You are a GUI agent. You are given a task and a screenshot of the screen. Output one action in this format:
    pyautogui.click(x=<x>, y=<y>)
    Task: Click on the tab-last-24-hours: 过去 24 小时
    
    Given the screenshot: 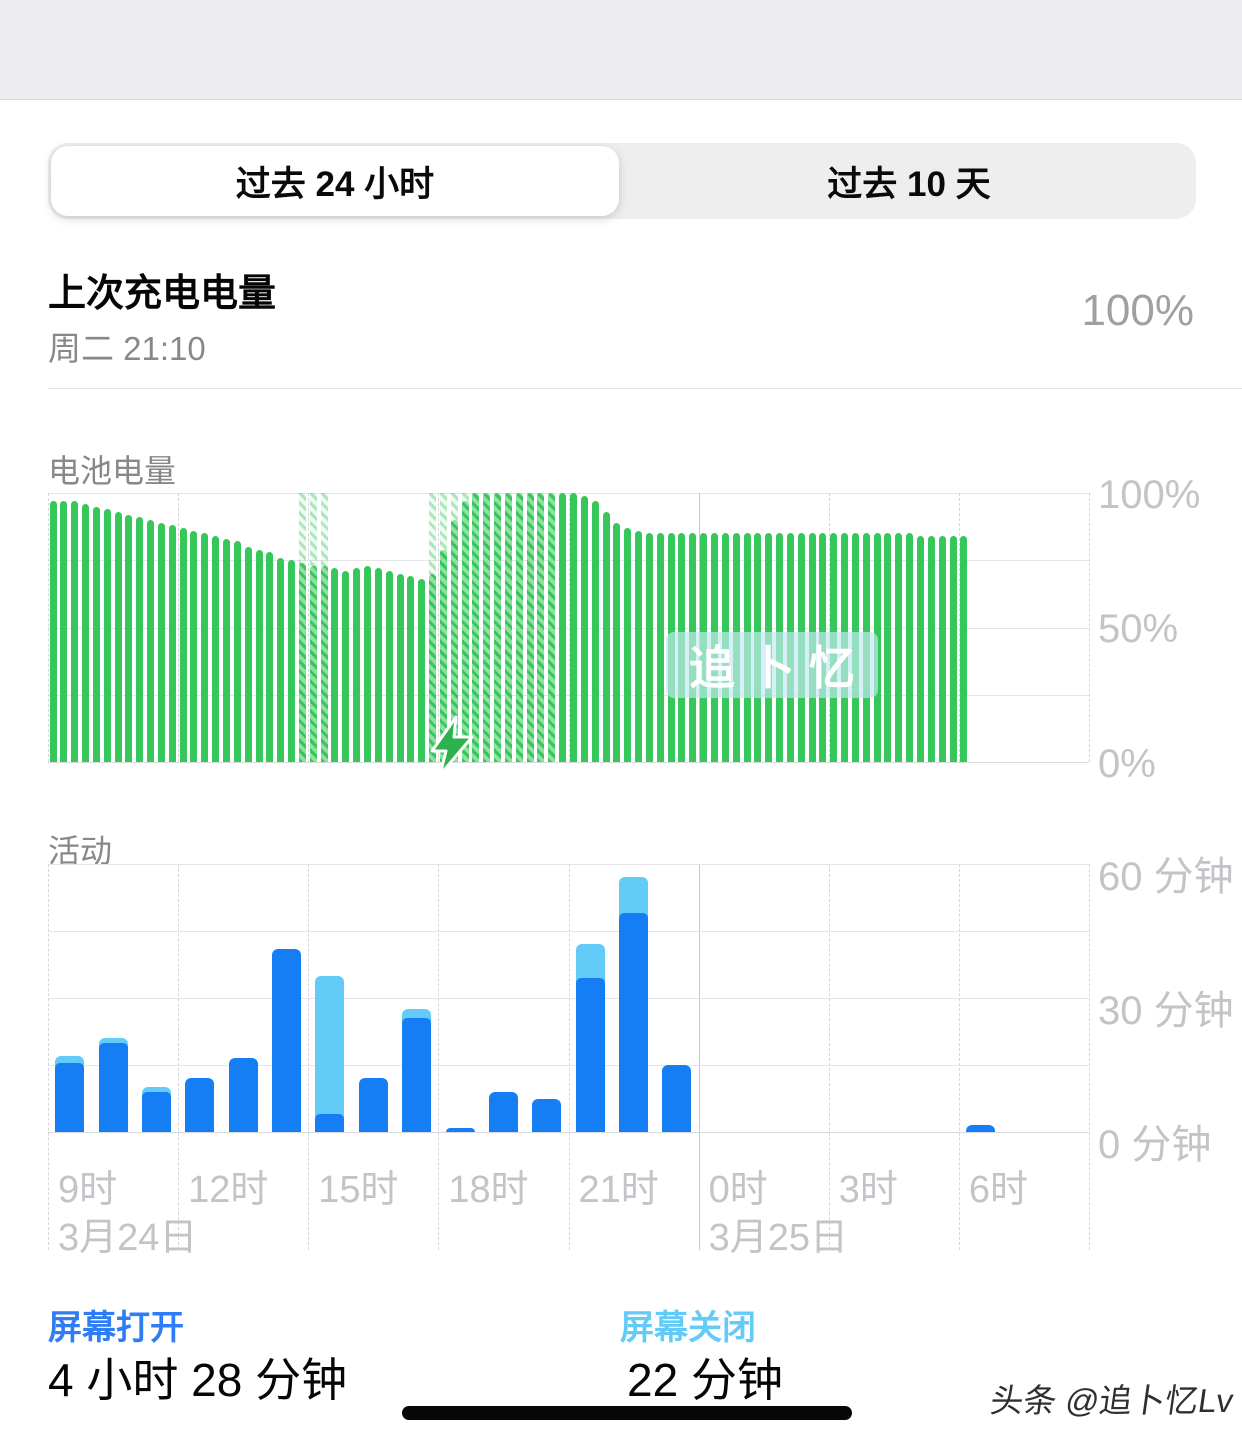 What is the action you would take?
    pyautogui.click(x=335, y=181)
    